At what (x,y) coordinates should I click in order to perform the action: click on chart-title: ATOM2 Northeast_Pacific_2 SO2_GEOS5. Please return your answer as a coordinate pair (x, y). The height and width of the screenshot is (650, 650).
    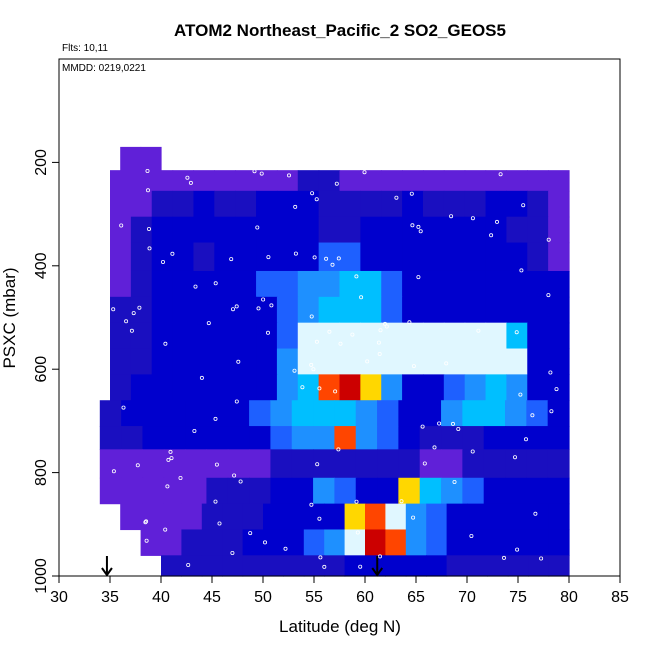
    Looking at the image, I should click on (340, 30).